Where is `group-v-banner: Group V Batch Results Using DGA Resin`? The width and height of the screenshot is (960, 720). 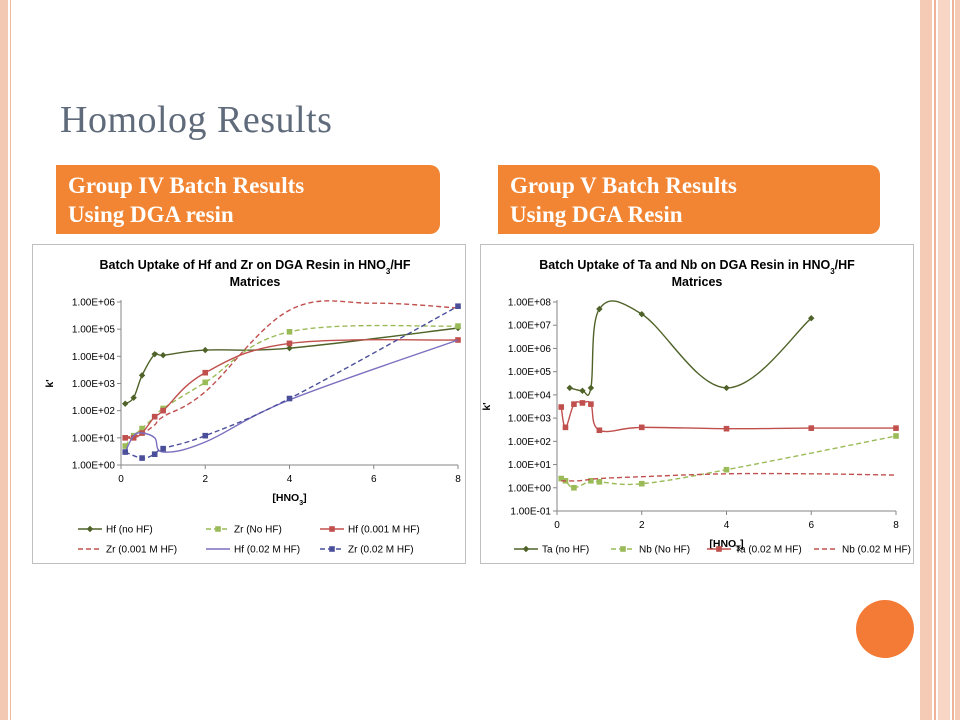 group-v-banner: Group V Batch Results Using DGA Resin is located at coordinates (689, 199).